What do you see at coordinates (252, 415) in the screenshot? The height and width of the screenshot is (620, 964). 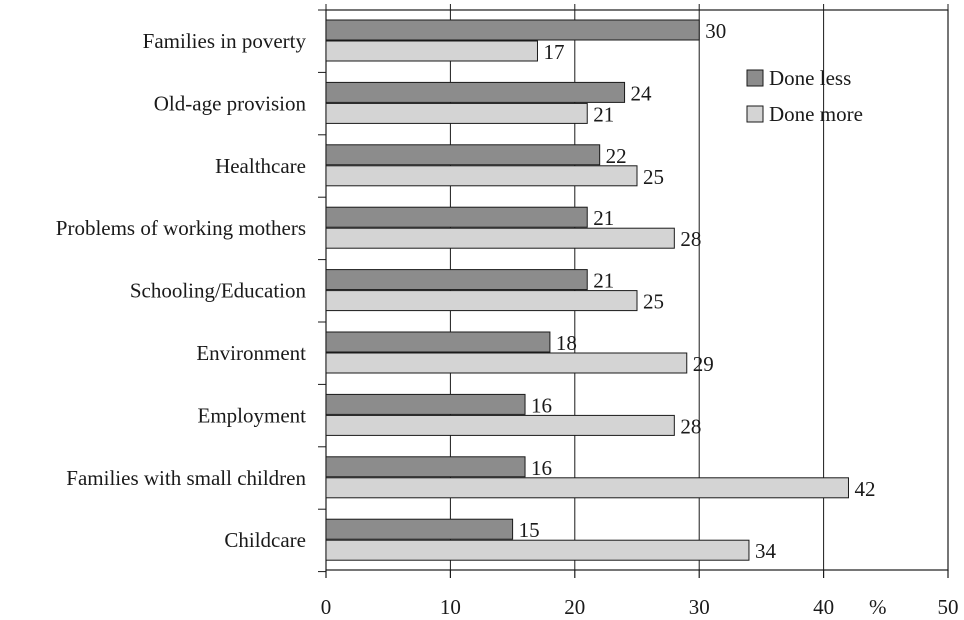 I see `category-label: Employment` at bounding box center [252, 415].